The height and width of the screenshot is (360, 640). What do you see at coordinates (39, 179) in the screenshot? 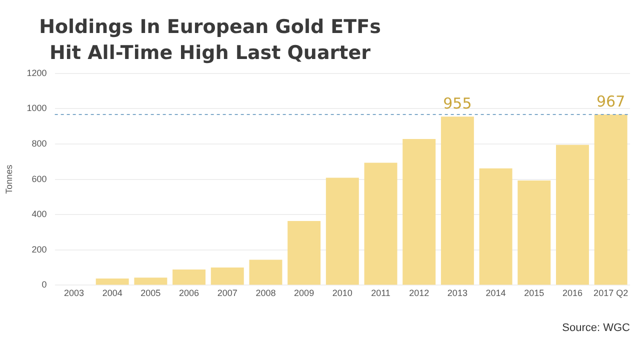
I see `y-tick-label: 600` at bounding box center [39, 179].